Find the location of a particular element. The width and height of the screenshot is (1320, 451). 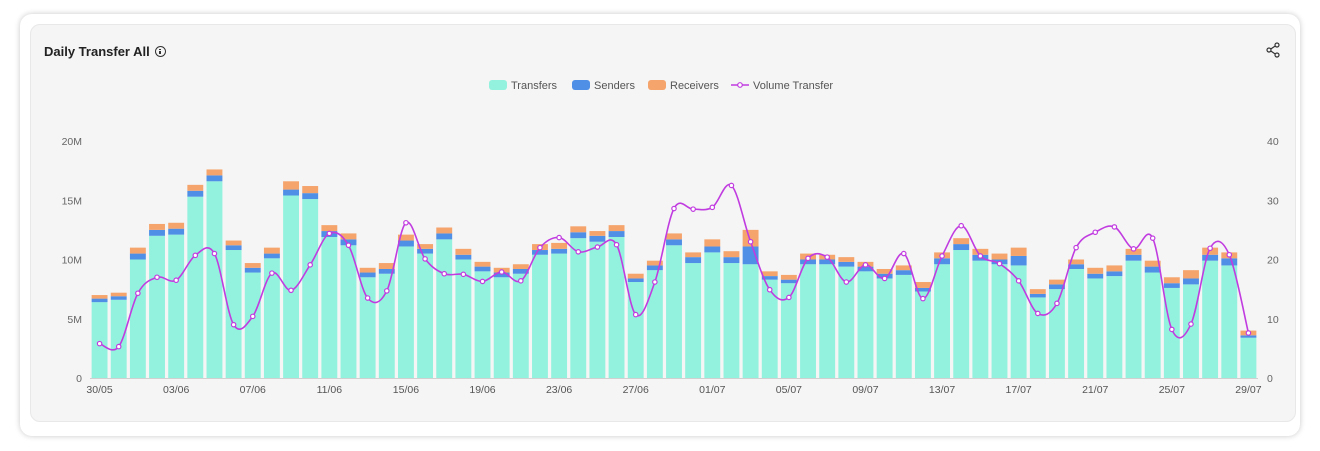

y-right-tick-label: 0 is located at coordinates (1270, 379).